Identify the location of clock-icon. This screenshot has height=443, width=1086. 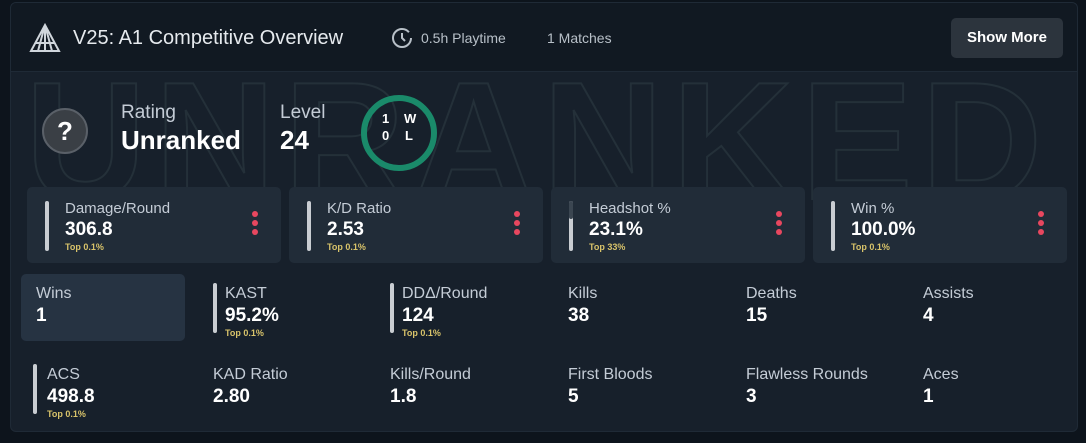
(402, 38).